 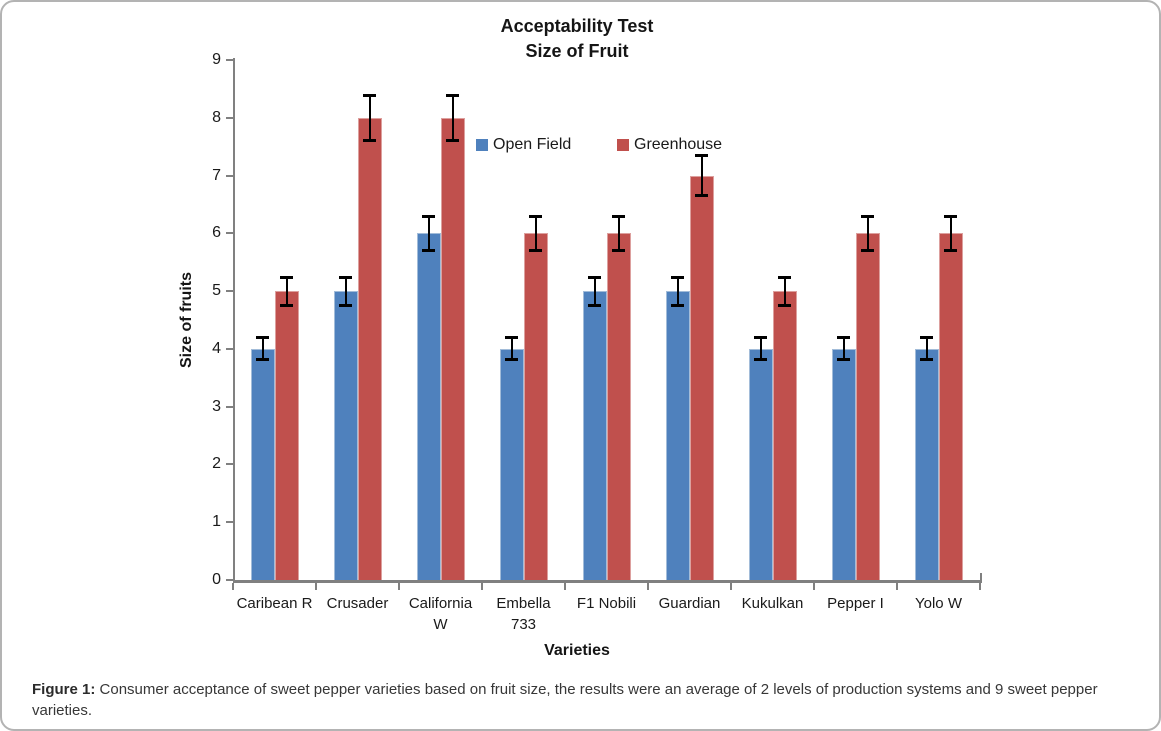 What do you see at coordinates (689, 603) in the screenshot?
I see `x-tick-label: Guardian` at bounding box center [689, 603].